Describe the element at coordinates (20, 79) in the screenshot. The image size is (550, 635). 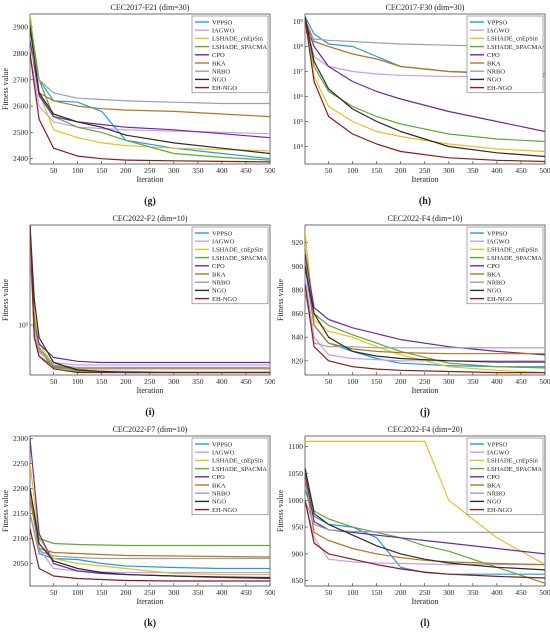
I see `y-tick-label: 2700` at that location.